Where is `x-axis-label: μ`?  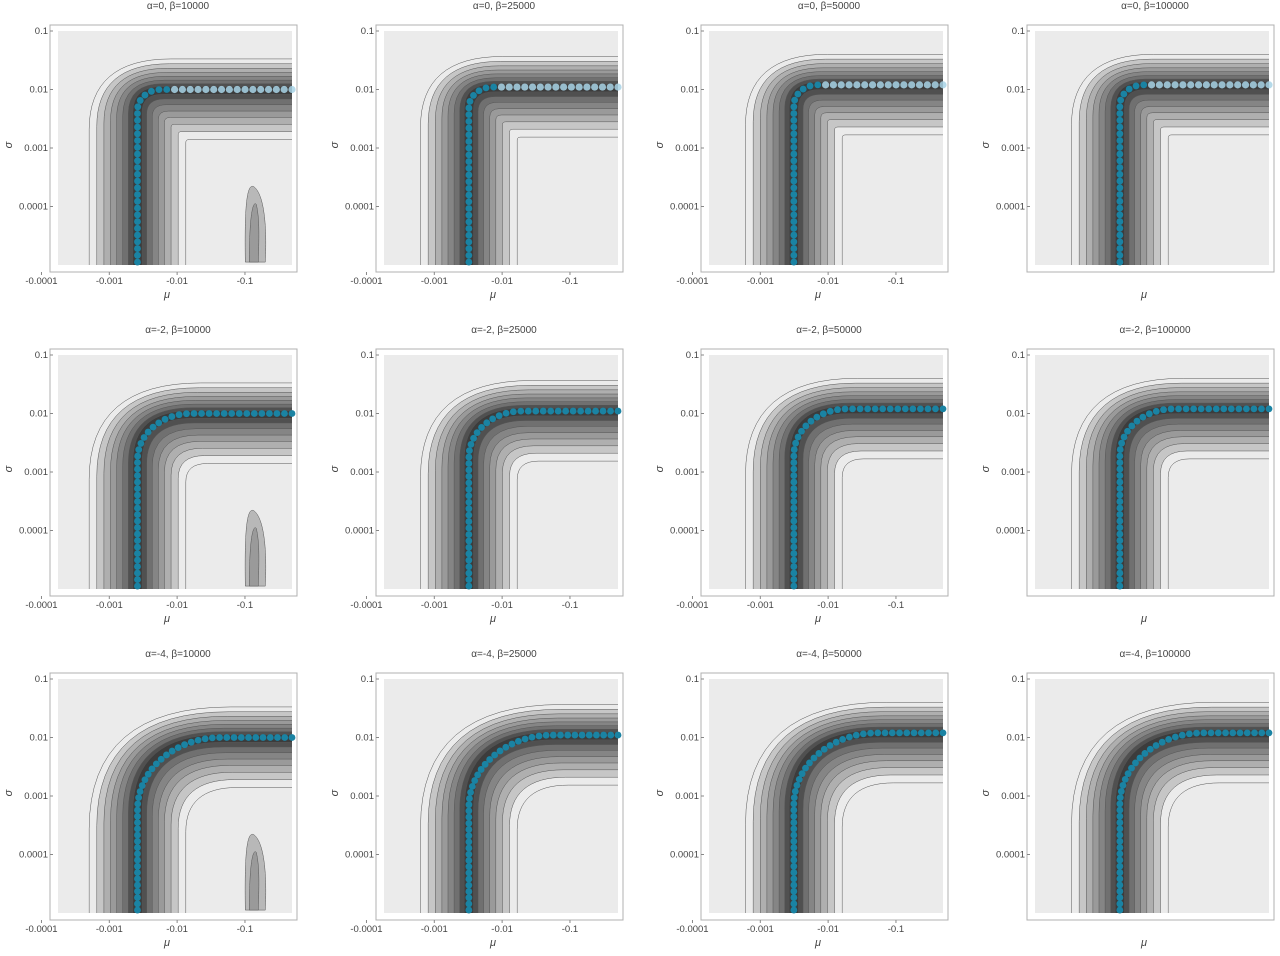
x-axis-label: μ is located at coordinates (1143, 943).